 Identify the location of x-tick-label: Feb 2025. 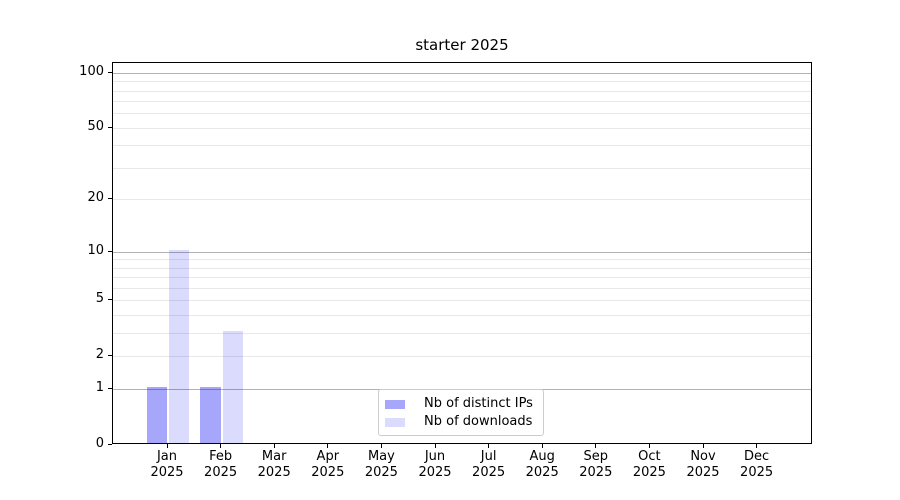
(221, 465).